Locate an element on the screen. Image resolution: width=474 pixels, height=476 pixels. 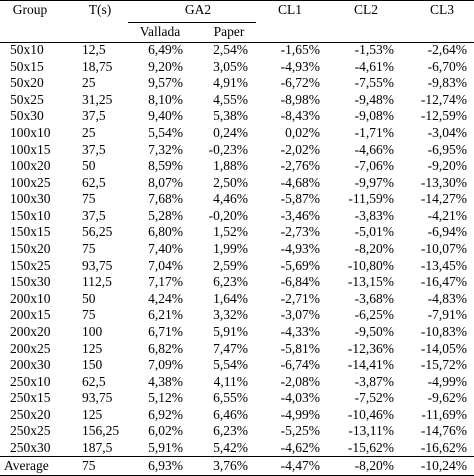
table-cell: 0,02% is located at coordinates (302, 132).